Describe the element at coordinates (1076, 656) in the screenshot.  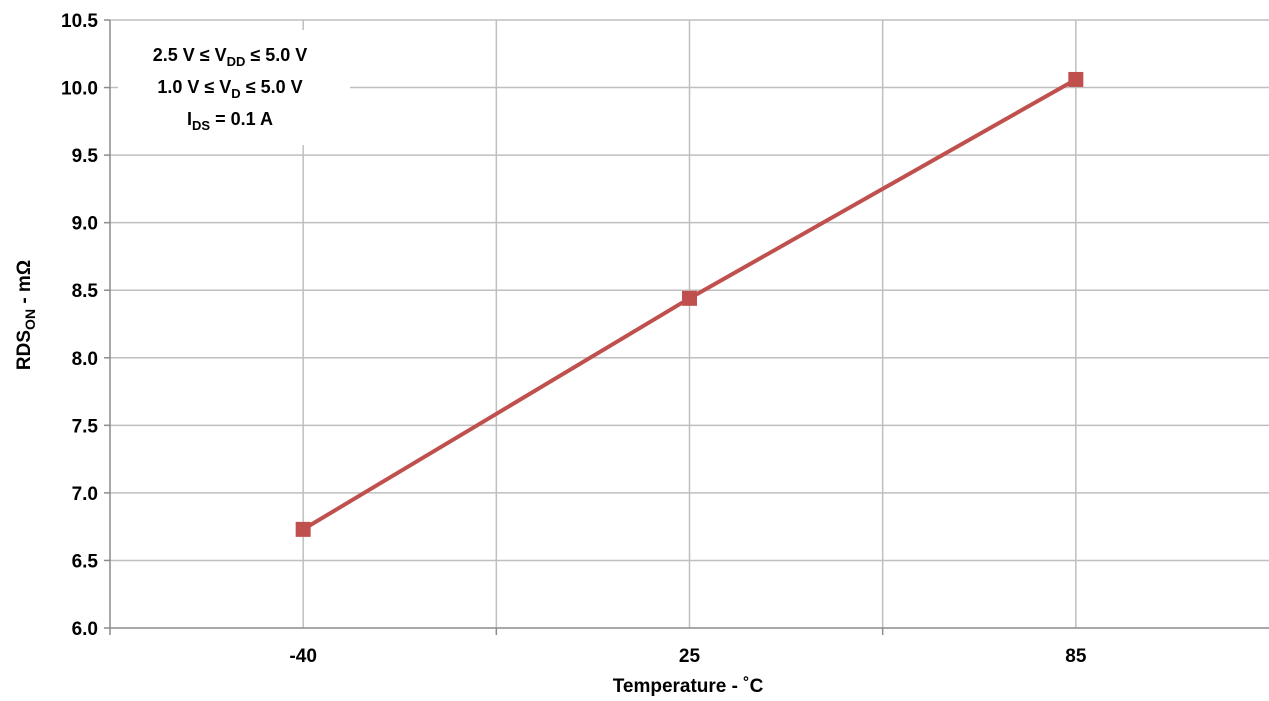
I see `x-tick-label: 85` at that location.